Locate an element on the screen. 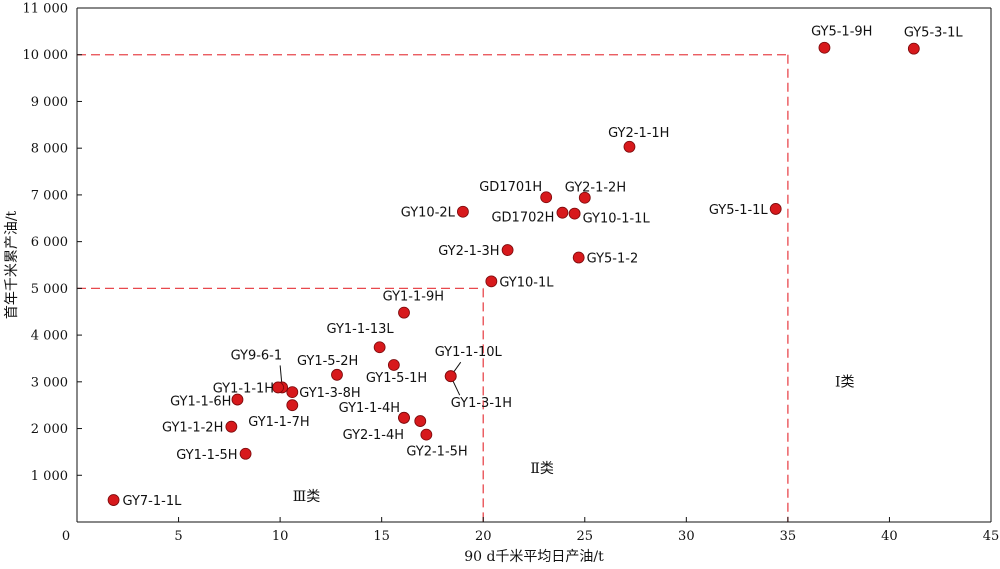 This screenshot has width=1000, height=569. point-label: GY9-6-1 is located at coordinates (257, 355).